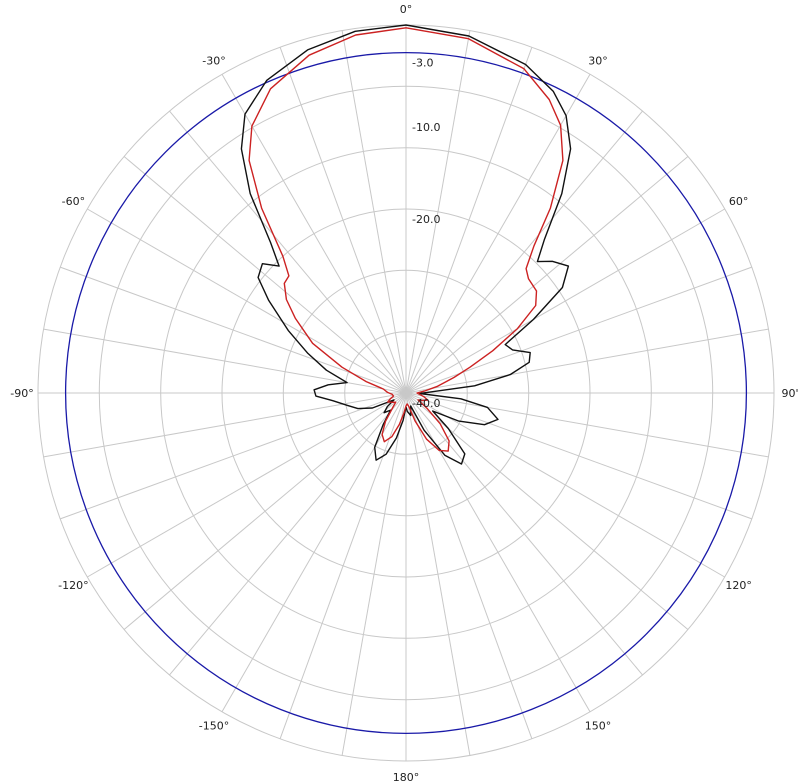 Image resolution: width=801 pixels, height=784 pixels. What do you see at coordinates (214, 726) in the screenshot?
I see `angle-label: -150°` at bounding box center [214, 726].